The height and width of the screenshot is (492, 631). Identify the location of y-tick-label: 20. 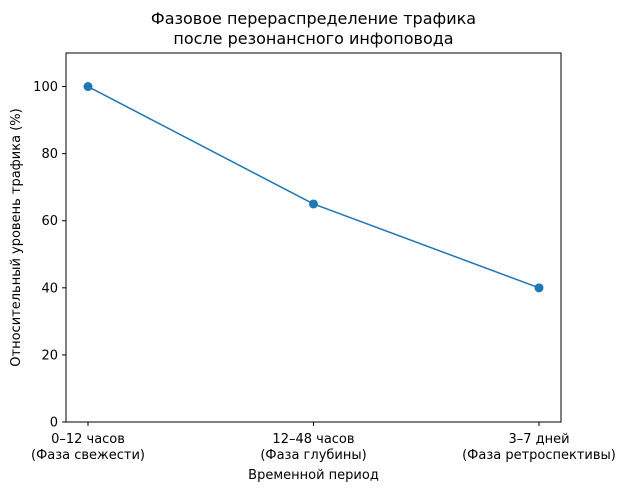
(49, 355).